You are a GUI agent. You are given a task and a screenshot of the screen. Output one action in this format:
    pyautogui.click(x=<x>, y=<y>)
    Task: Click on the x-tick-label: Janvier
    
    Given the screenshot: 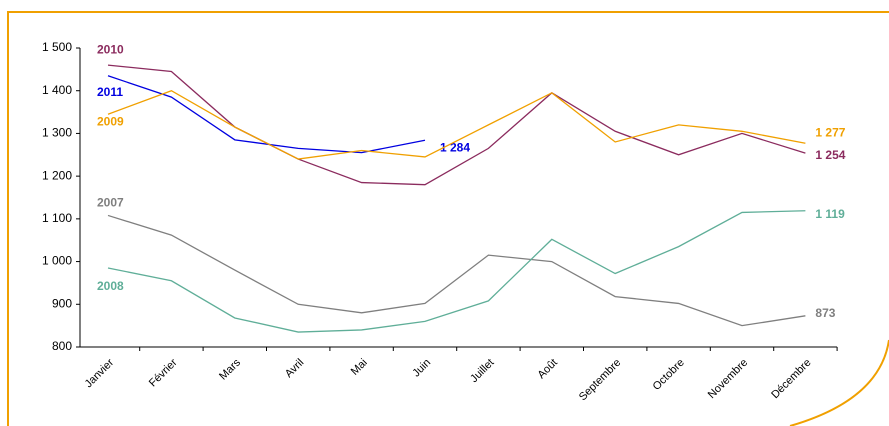 What is the action you would take?
    pyautogui.click(x=100, y=373)
    